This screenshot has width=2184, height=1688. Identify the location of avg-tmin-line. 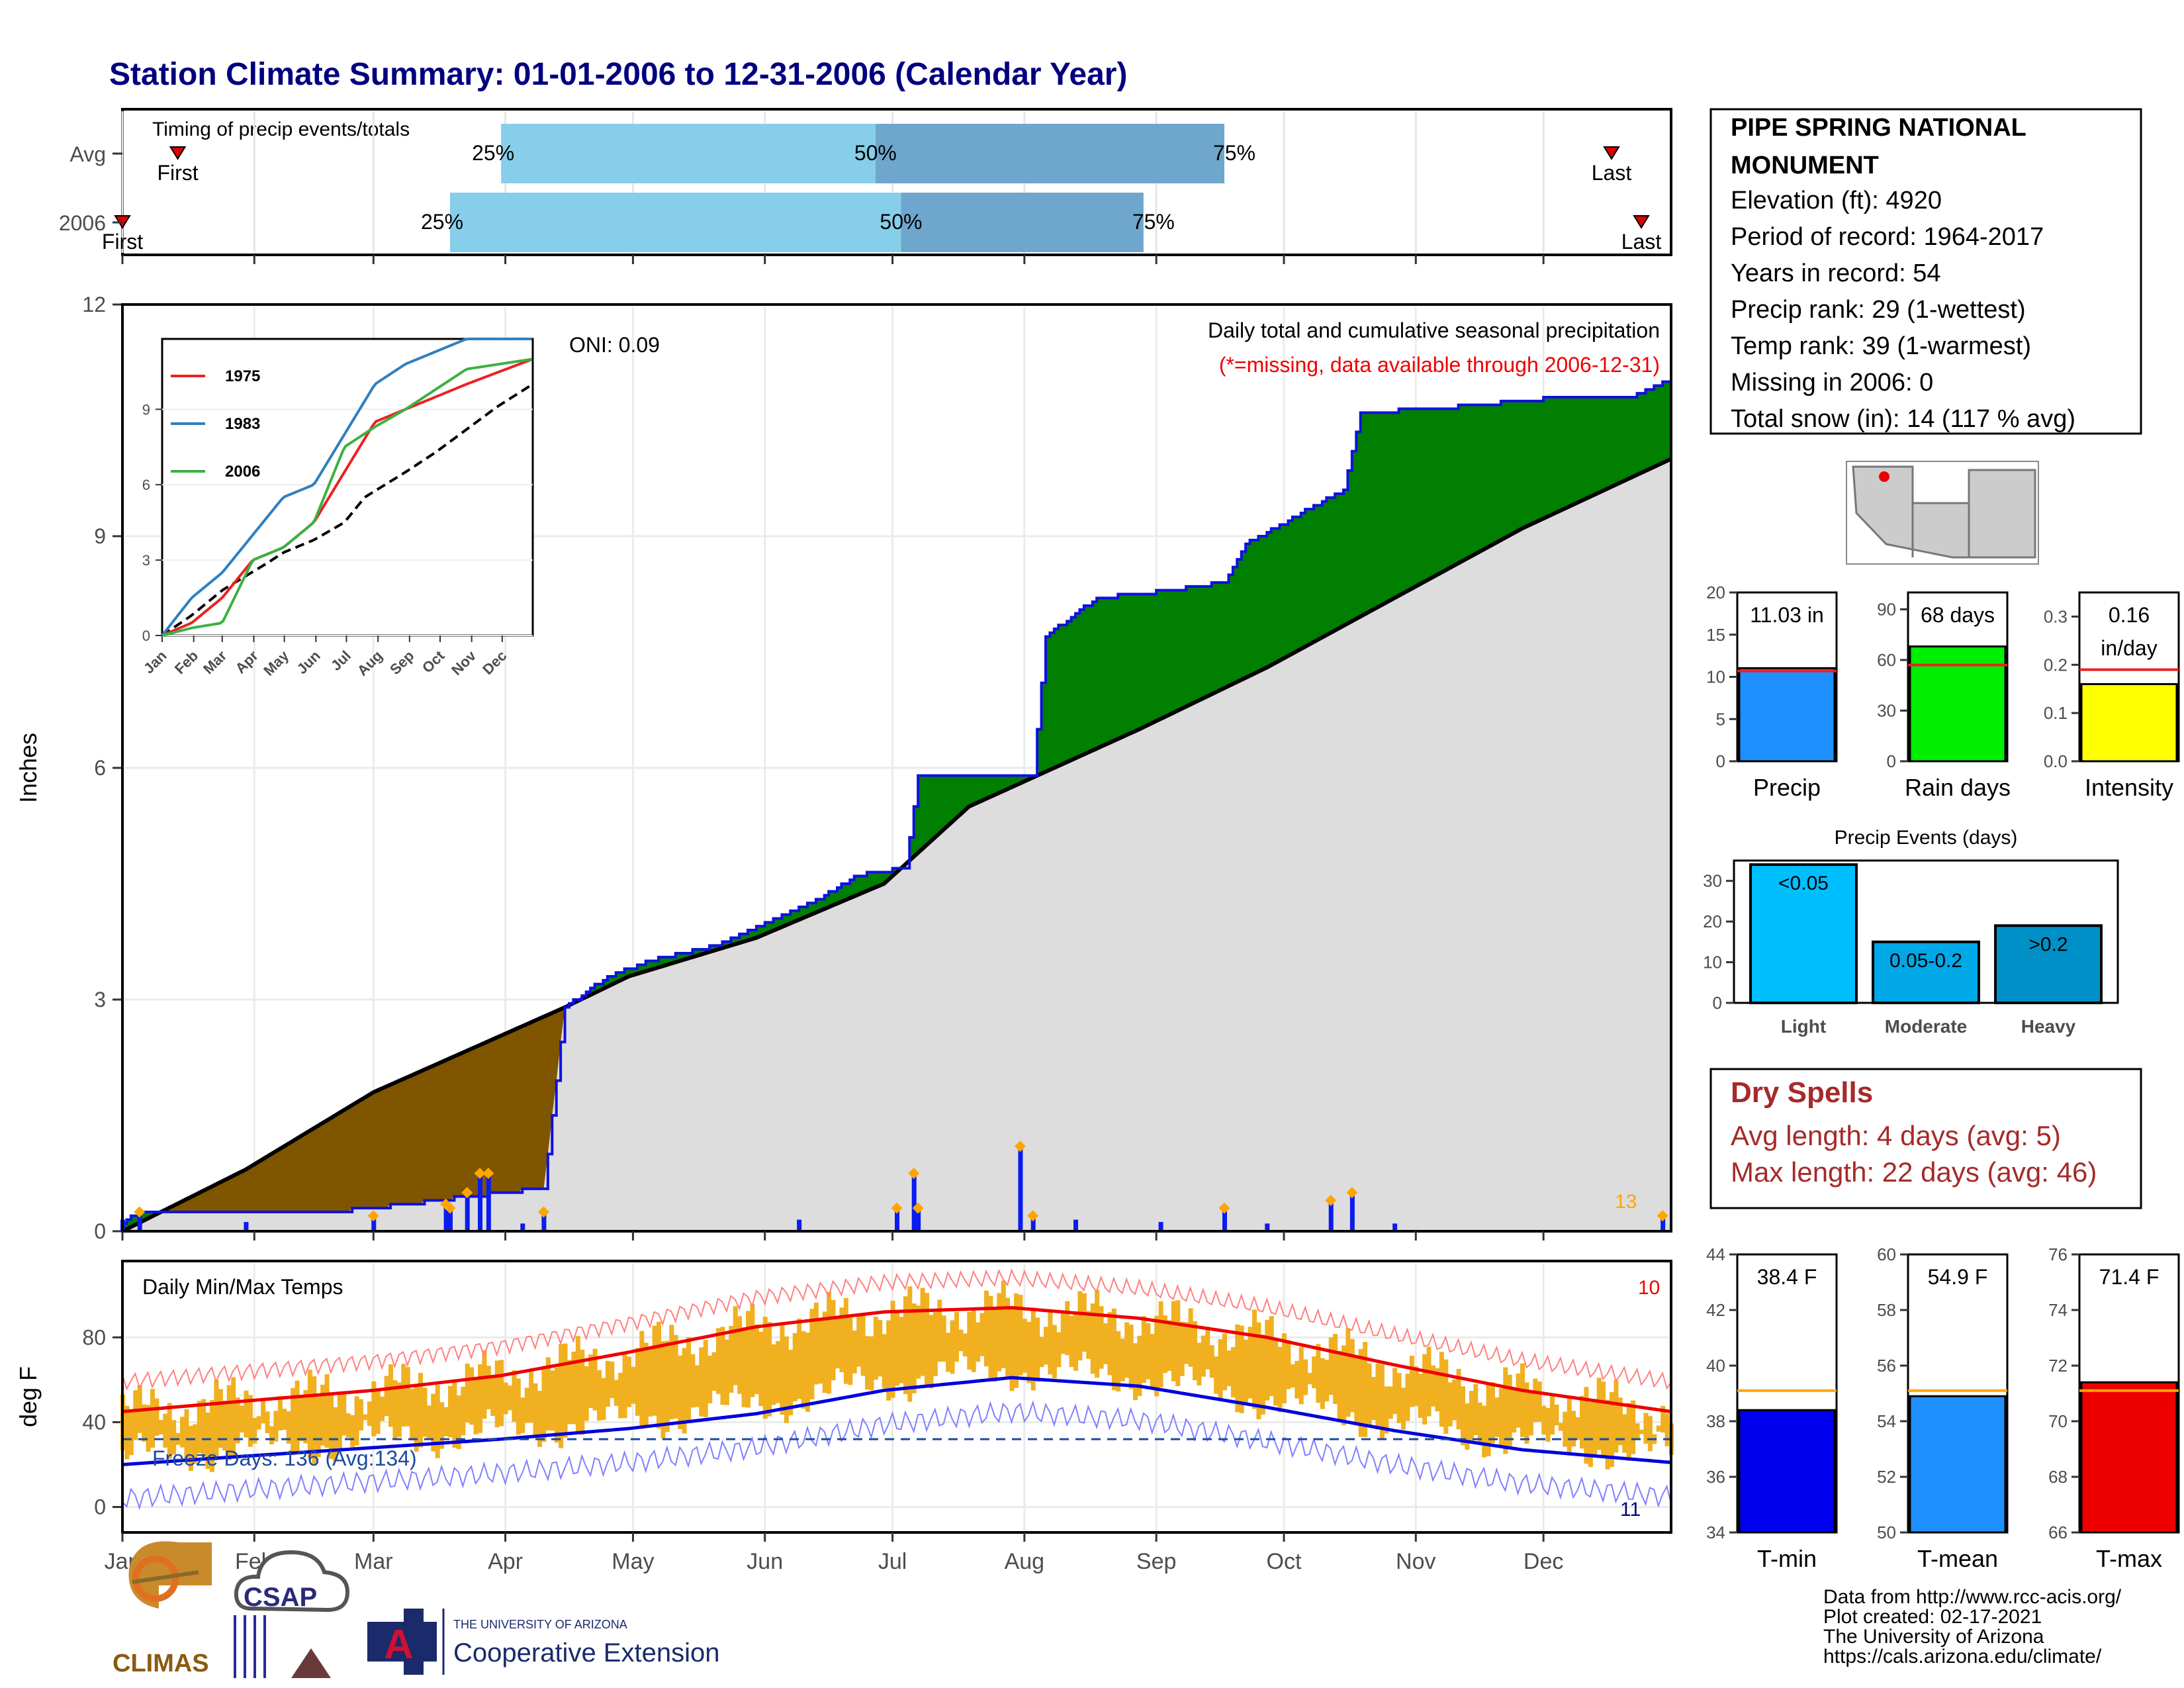
(897, 1421).